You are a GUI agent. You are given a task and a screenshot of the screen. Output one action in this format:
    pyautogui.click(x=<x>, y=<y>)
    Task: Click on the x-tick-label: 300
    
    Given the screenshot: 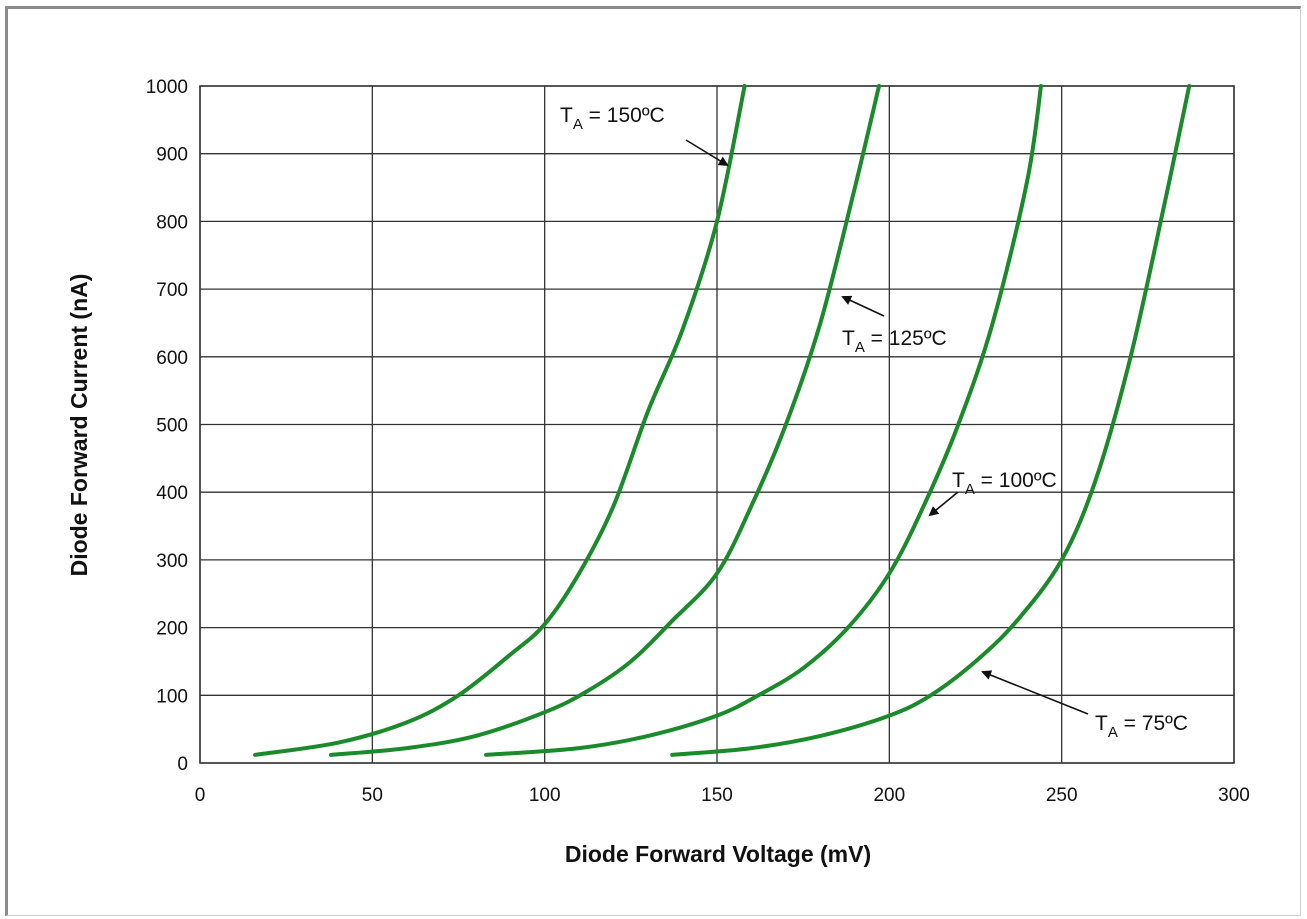 What is the action you would take?
    pyautogui.click(x=1234, y=795)
    